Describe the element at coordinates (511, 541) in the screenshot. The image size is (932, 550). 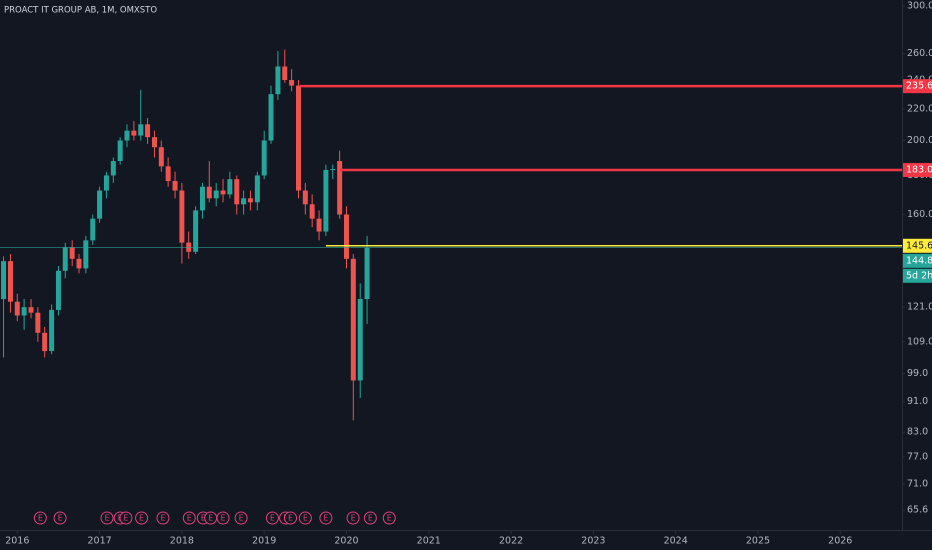
I see `x-tick-label: 2022` at that location.